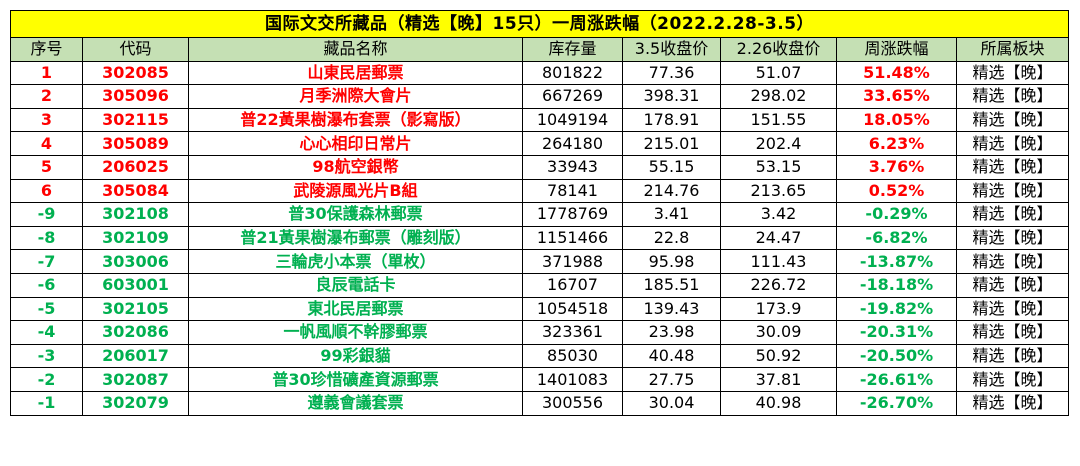 The height and width of the screenshot is (466, 1080). What do you see at coordinates (135, 332) in the screenshot?
I see `cell-code: 302086` at bounding box center [135, 332].